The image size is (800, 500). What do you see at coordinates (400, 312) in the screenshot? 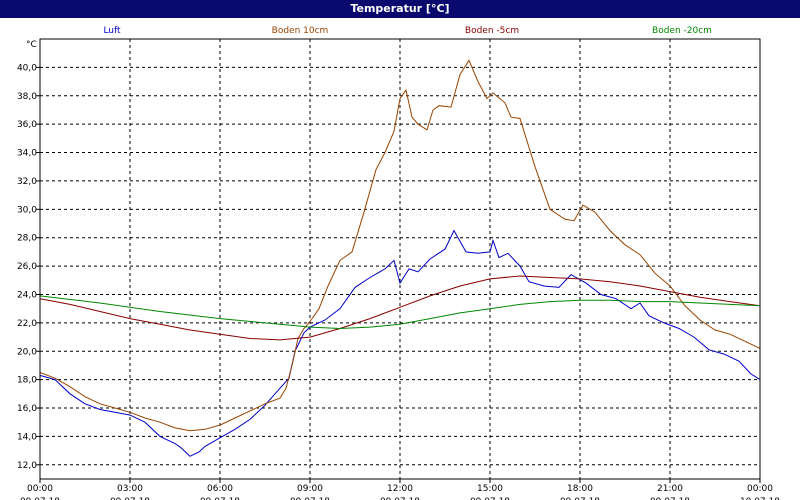
I see `series-line-boden-20cm` at bounding box center [400, 312].